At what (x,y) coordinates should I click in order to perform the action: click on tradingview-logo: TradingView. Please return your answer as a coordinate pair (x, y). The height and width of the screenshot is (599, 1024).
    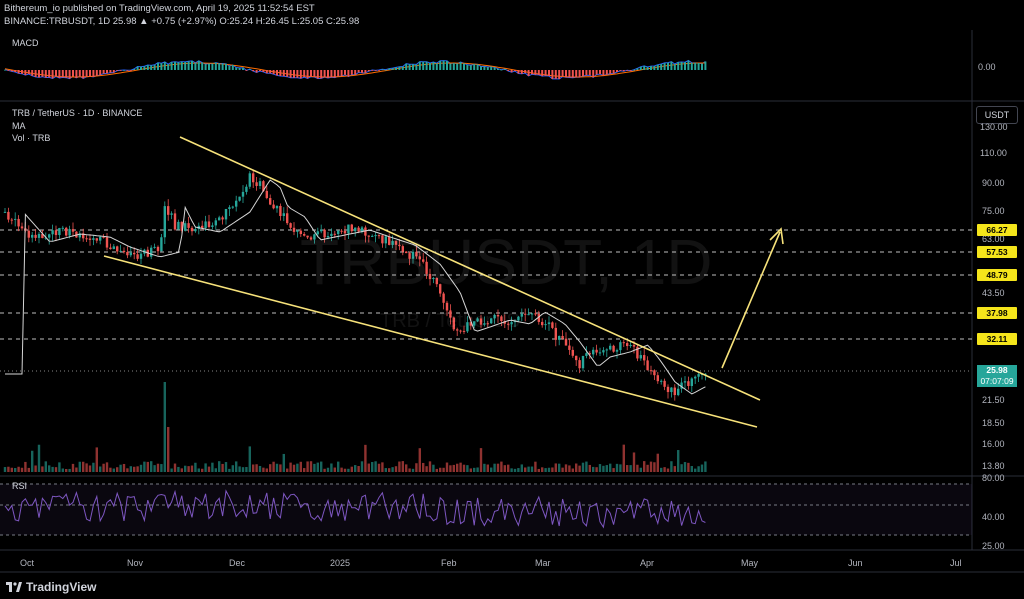
    Looking at the image, I should click on (51, 587).